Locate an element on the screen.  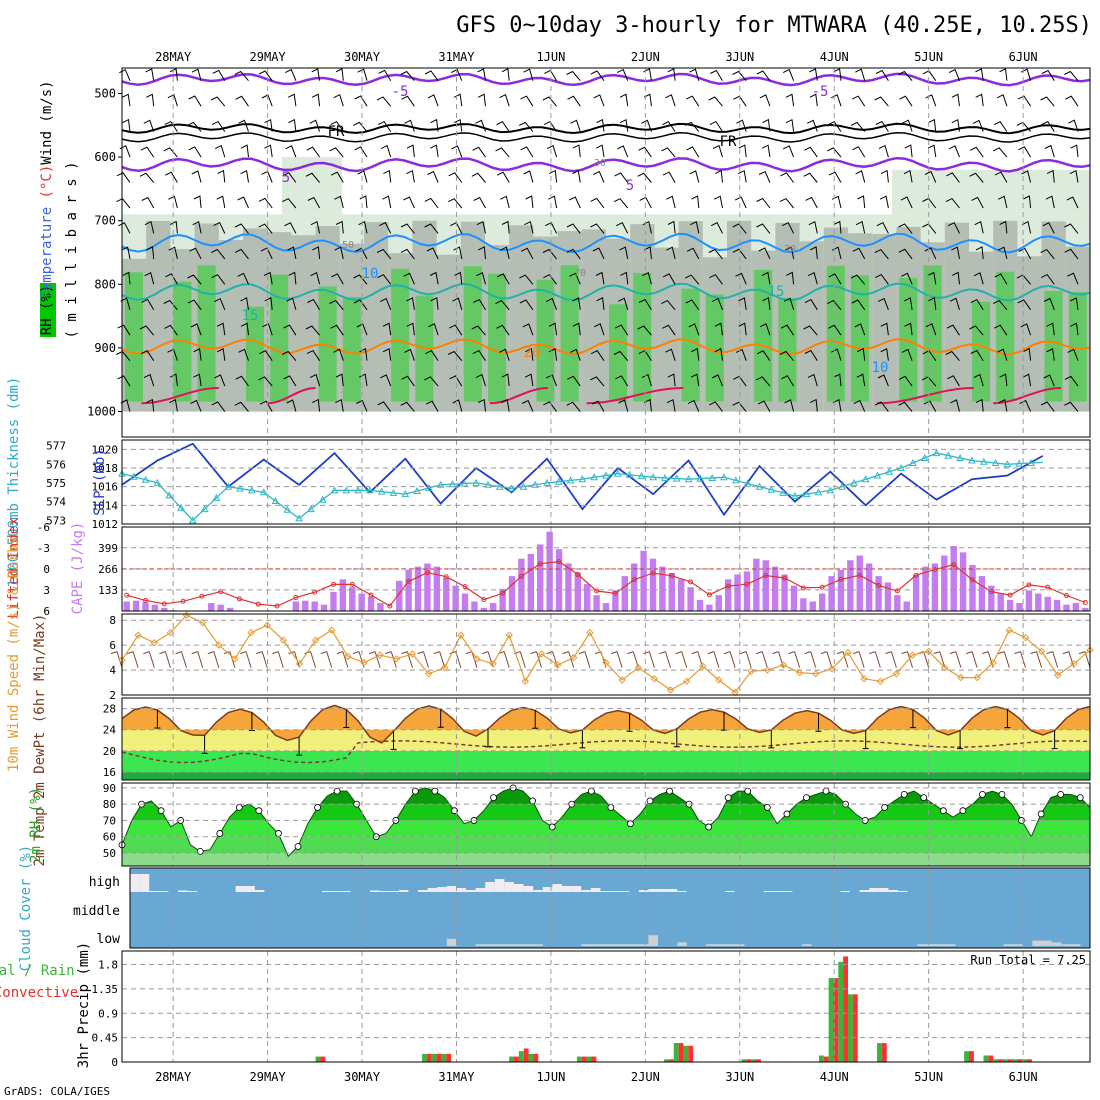
day-label-bottom: 28MAY is located at coordinates (173, 1077).